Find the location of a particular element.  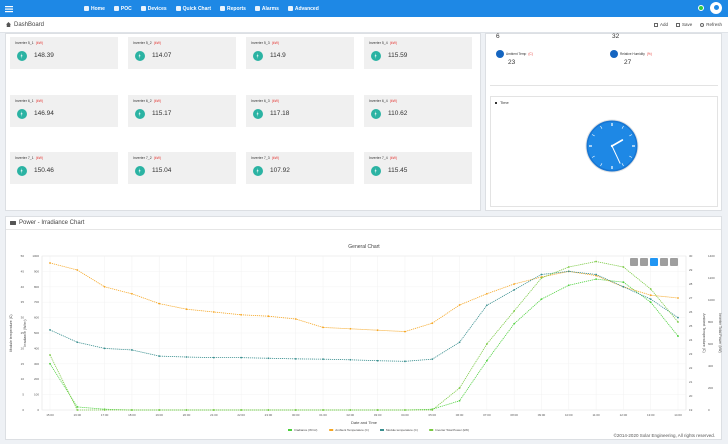

add-icon is located at coordinates (655, 24).